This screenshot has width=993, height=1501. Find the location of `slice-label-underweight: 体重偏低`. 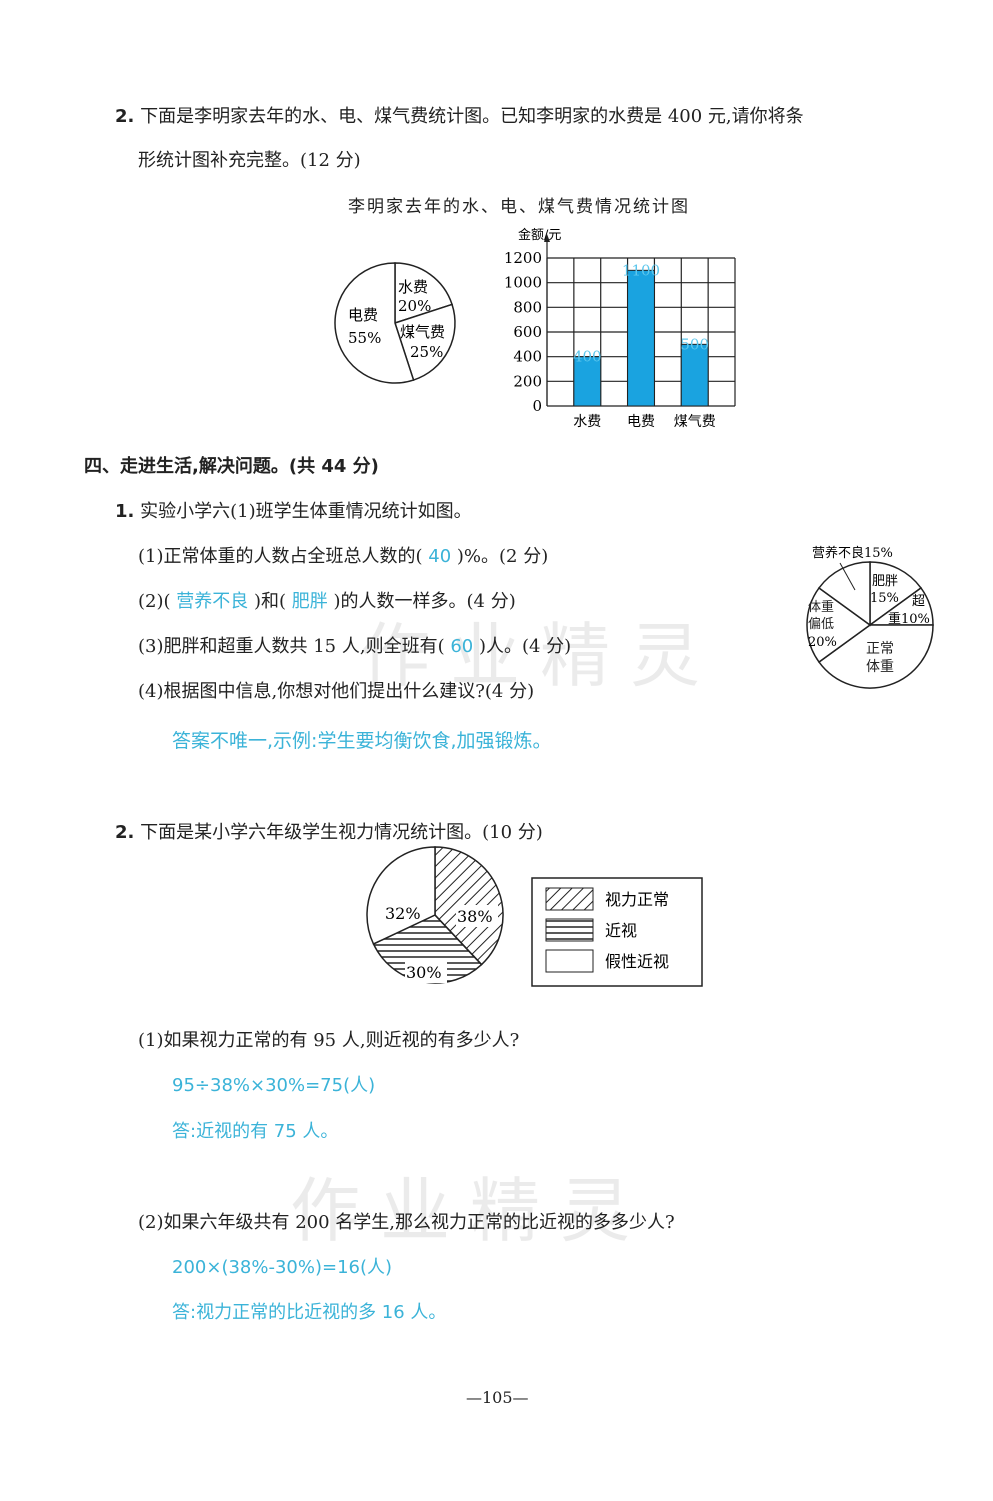

slice-label-underweight: 体重偏低 is located at coordinates (821, 616).